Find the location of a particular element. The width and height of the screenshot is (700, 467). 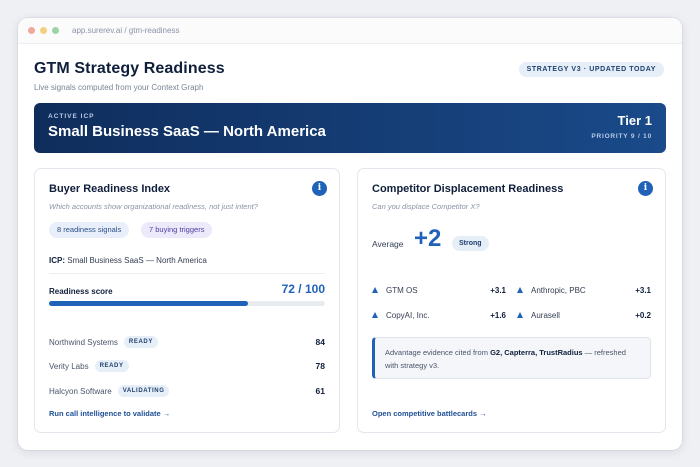

account-status-badge: VALIDATING is located at coordinates (143, 391).